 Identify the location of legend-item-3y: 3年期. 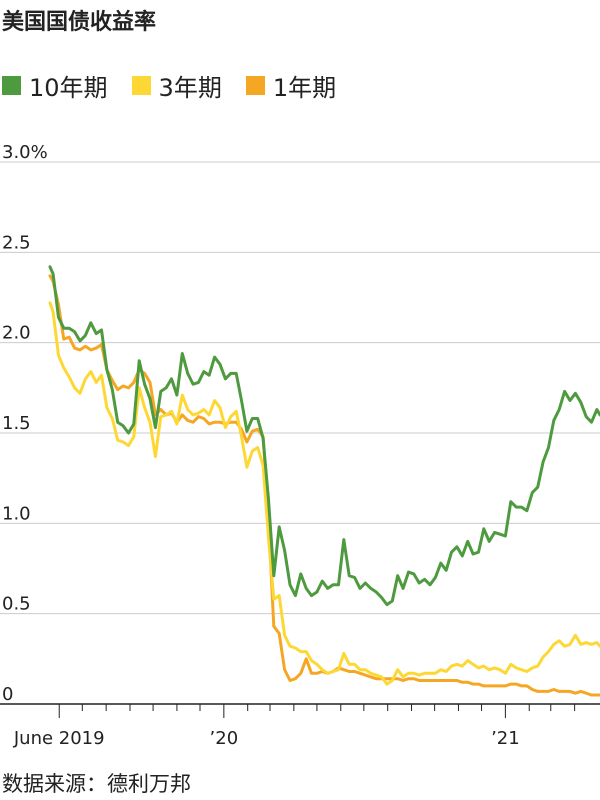
(176, 85).